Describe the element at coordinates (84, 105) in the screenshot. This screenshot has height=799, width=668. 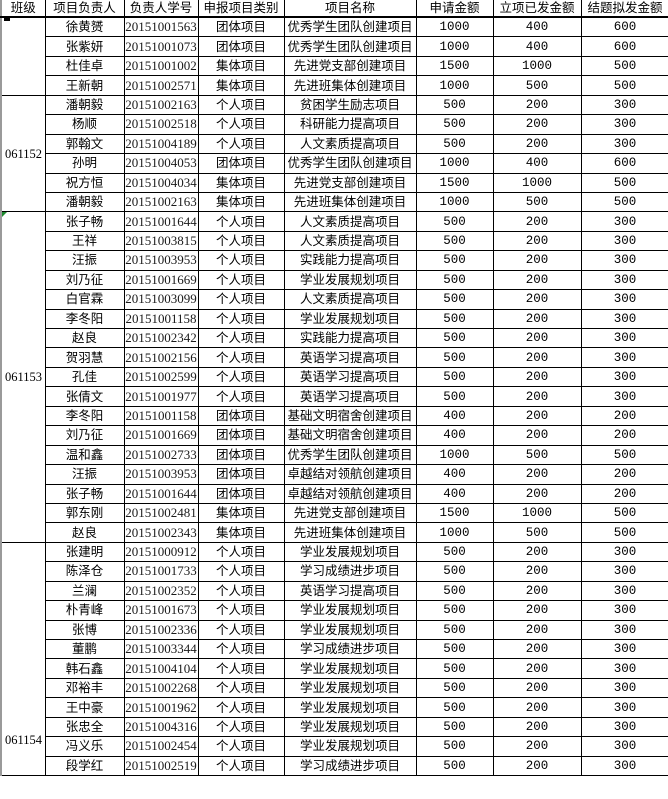
I see `name-cell: 潘朝毅` at that location.